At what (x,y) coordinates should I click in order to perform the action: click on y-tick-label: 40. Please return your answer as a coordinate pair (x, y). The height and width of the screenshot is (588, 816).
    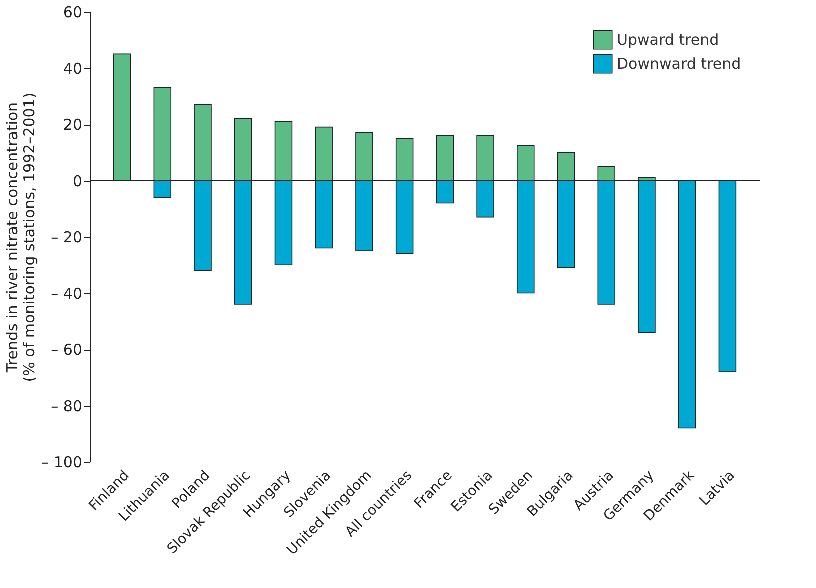
    Looking at the image, I should click on (72, 69).